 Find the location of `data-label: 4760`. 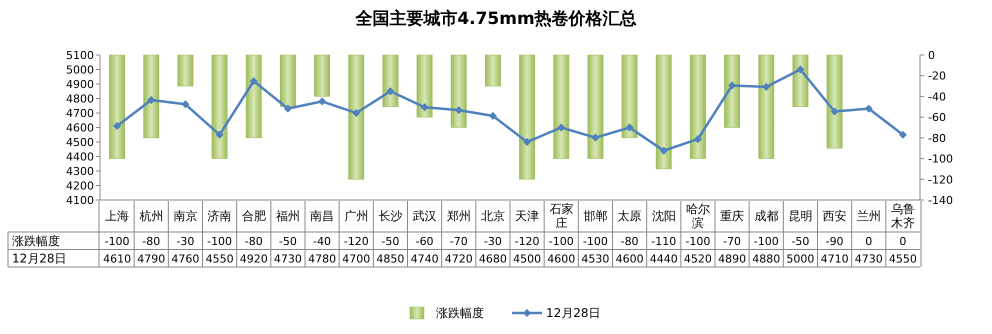

data-label: 4760 is located at coordinates (185, 259).